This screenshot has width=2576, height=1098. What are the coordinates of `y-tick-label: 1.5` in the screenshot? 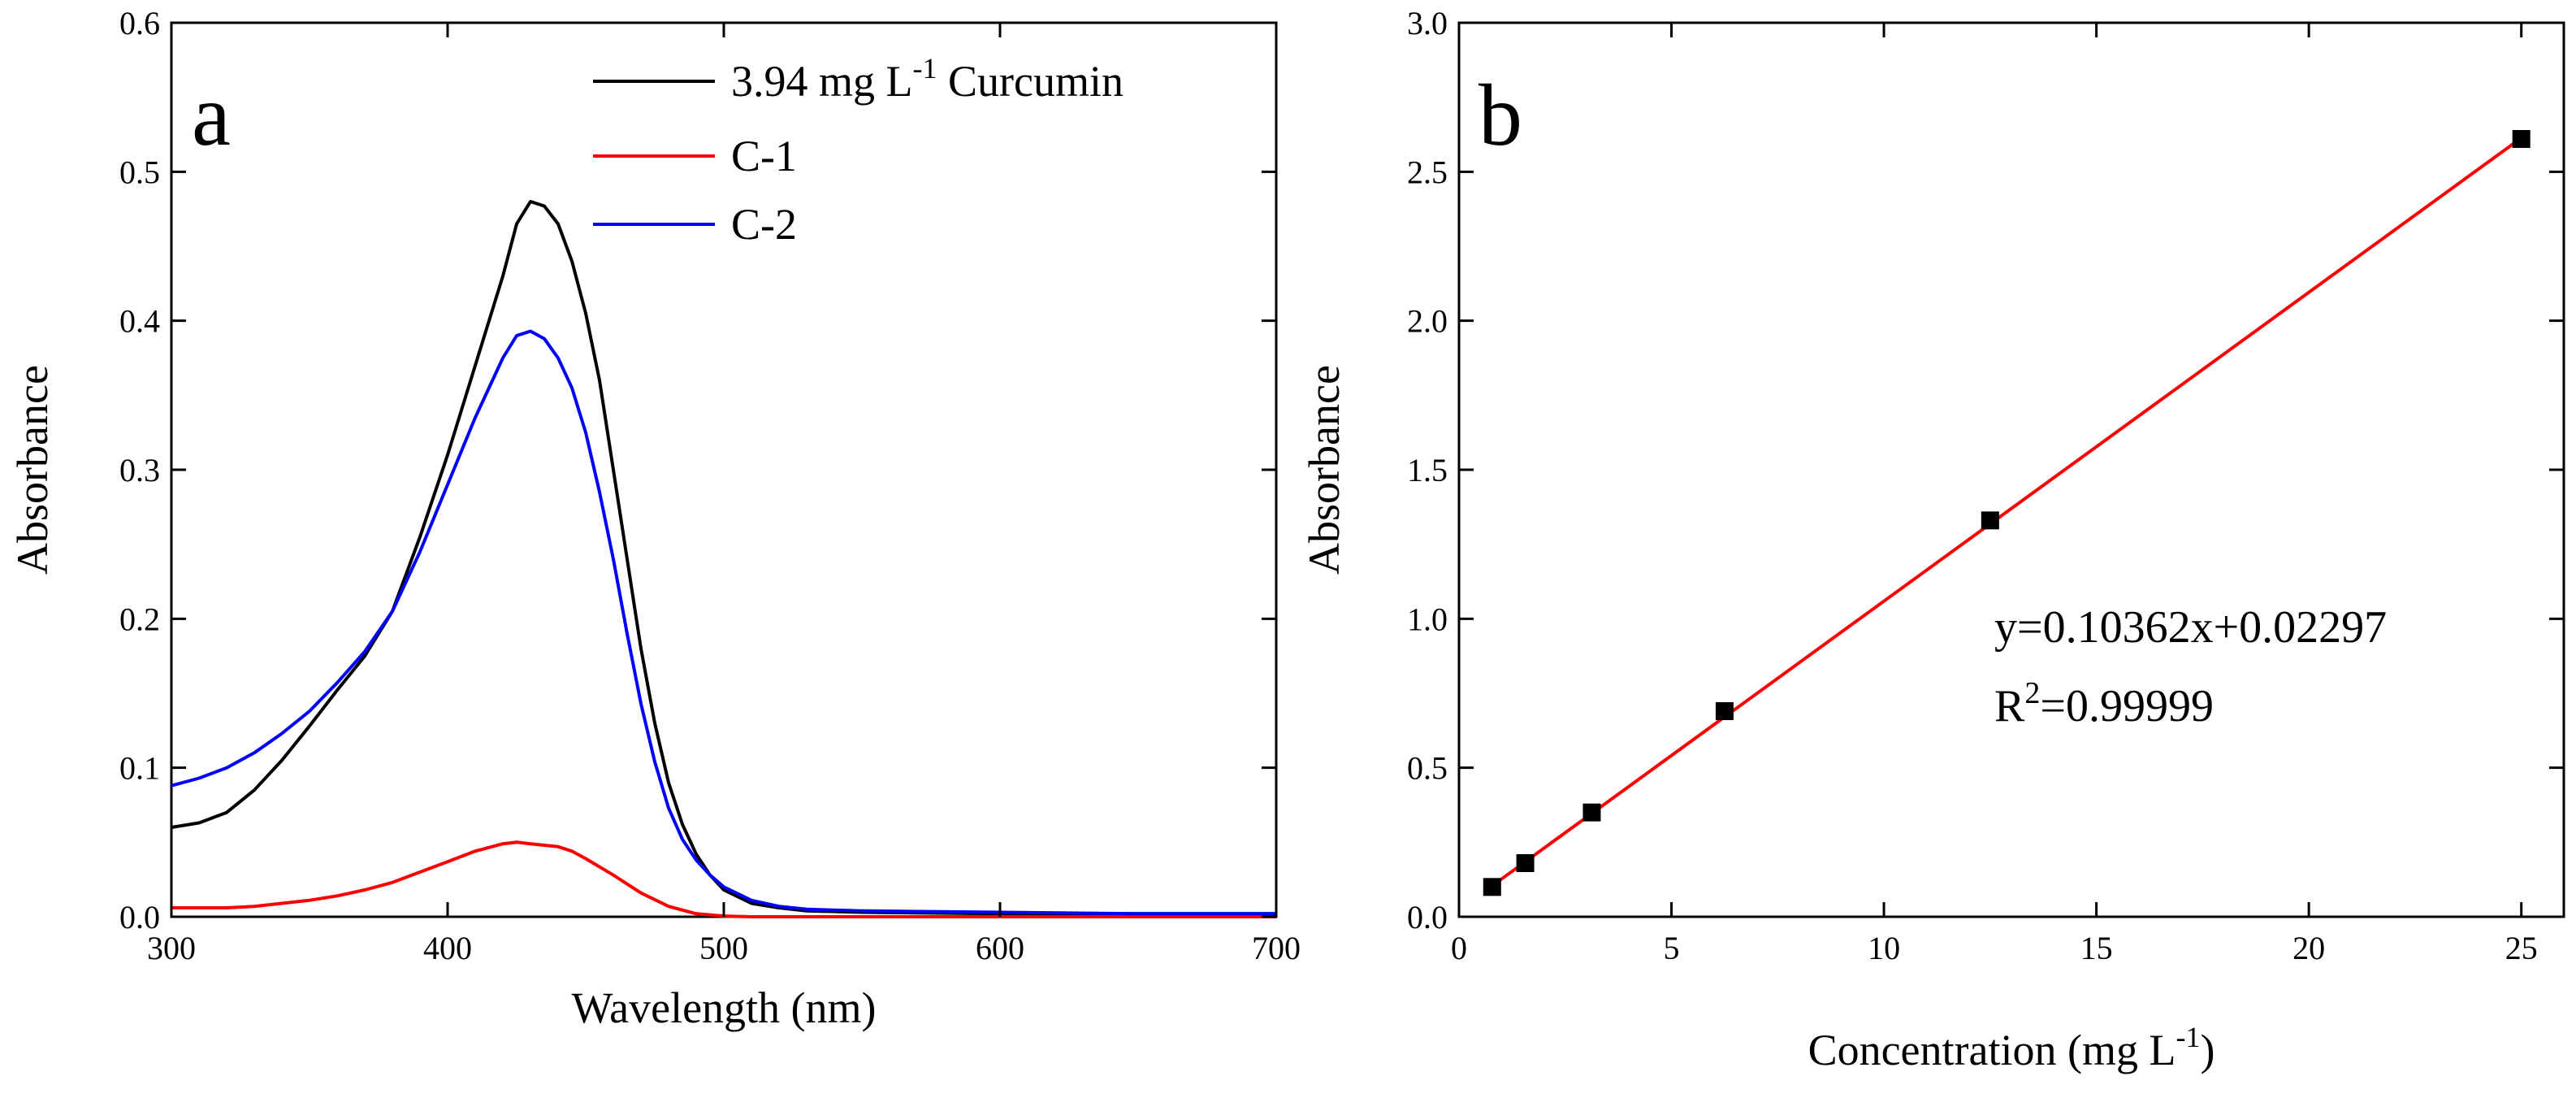 It's located at (1427, 470).